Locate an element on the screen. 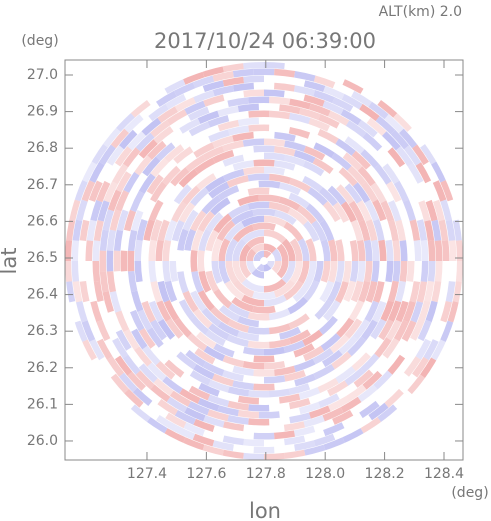  y-axis-label: lat is located at coordinates (10, 261).